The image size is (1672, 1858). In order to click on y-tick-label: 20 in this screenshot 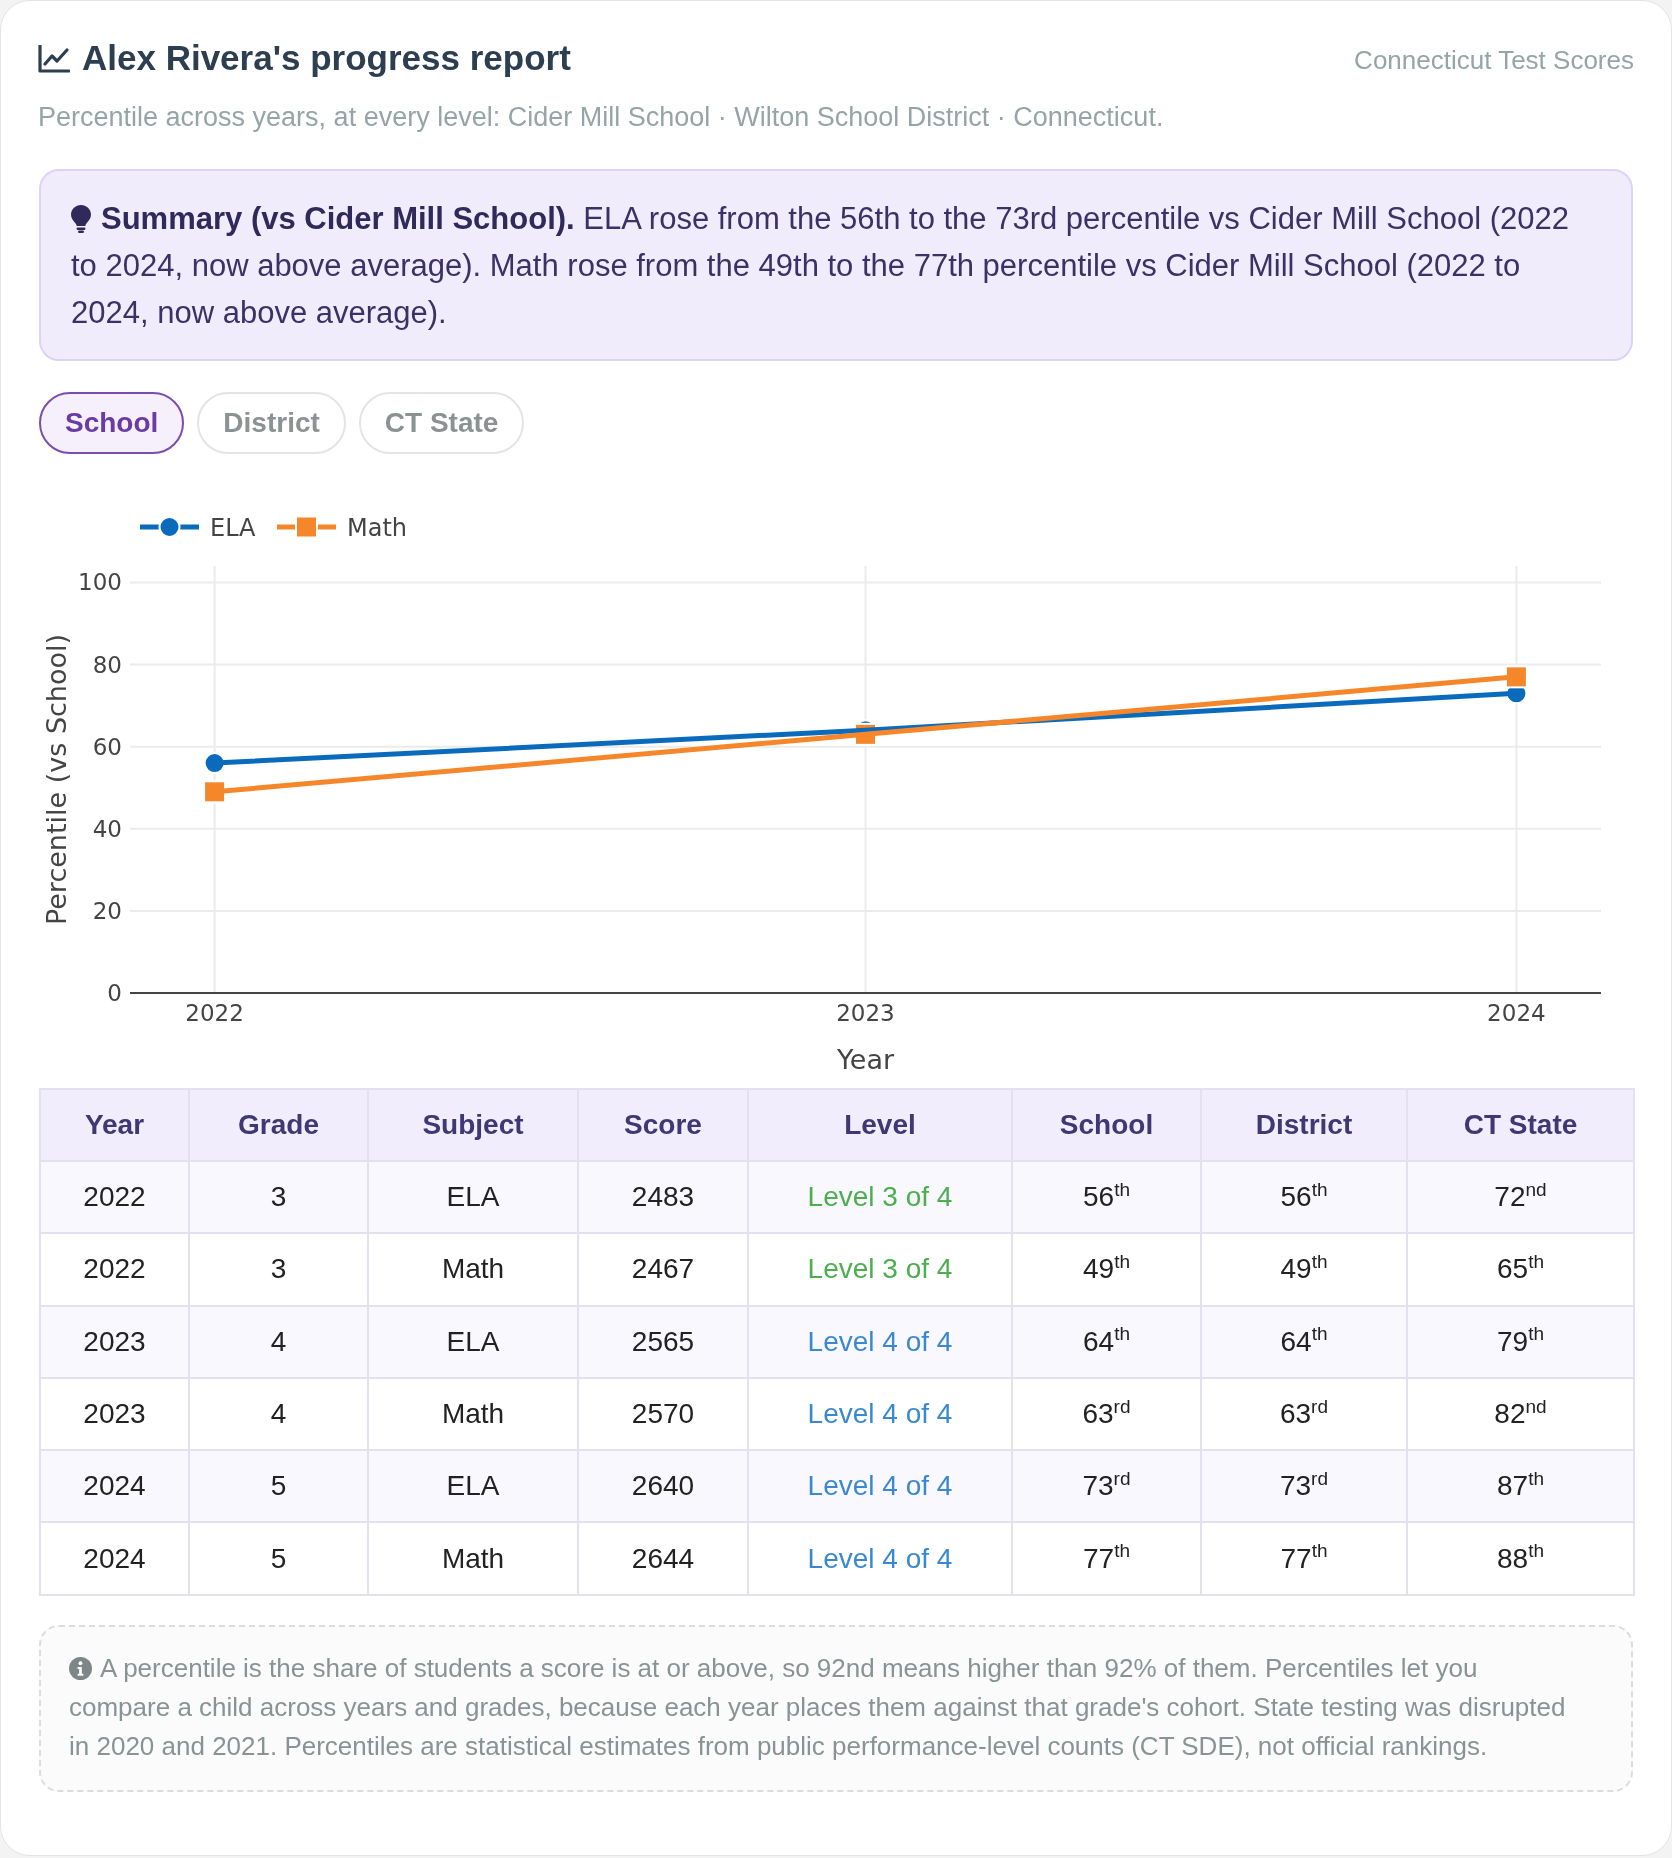, I will do `click(107, 910)`.